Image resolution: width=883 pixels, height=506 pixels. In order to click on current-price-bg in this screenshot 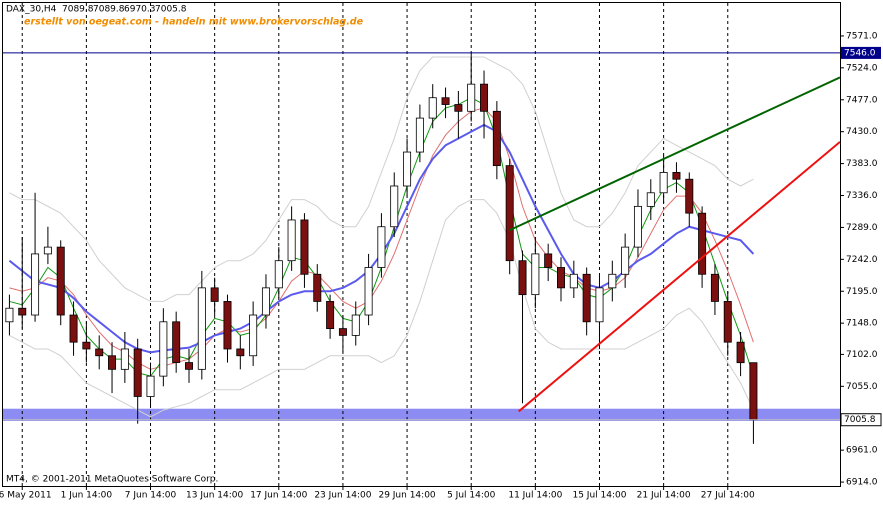, I will do `click(861, 420)`.